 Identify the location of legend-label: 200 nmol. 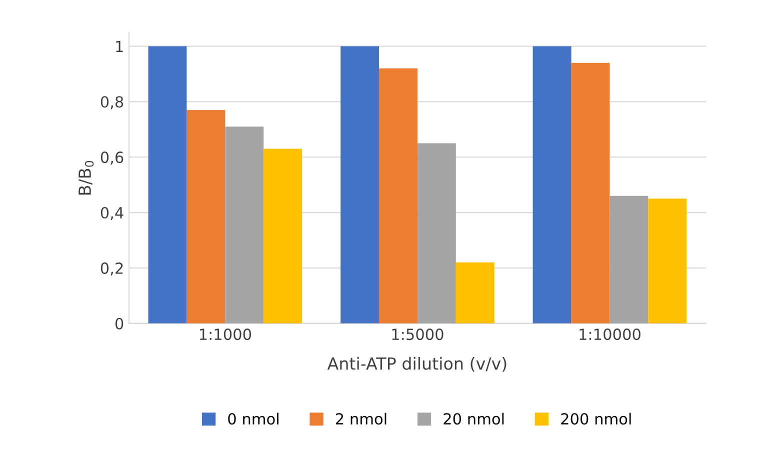
(596, 418).